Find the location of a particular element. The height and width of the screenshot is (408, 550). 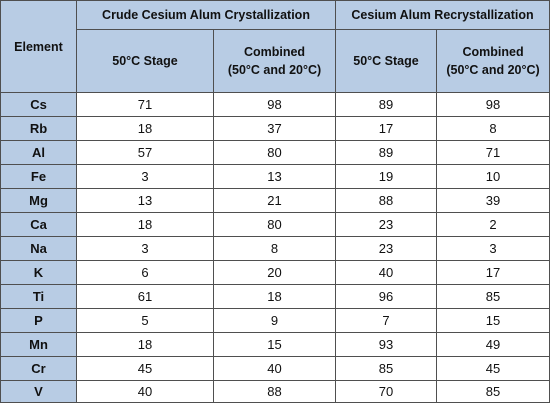

element-cell: Ca is located at coordinates (38, 224).